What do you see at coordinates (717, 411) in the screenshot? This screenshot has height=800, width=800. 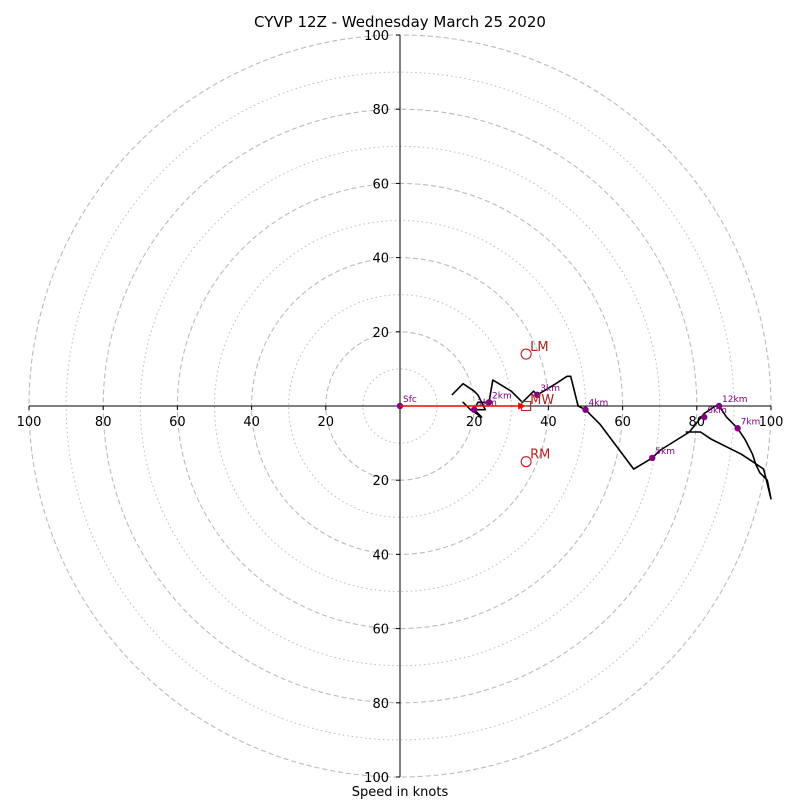 I see `height-label-6km: 6km` at bounding box center [717, 411].